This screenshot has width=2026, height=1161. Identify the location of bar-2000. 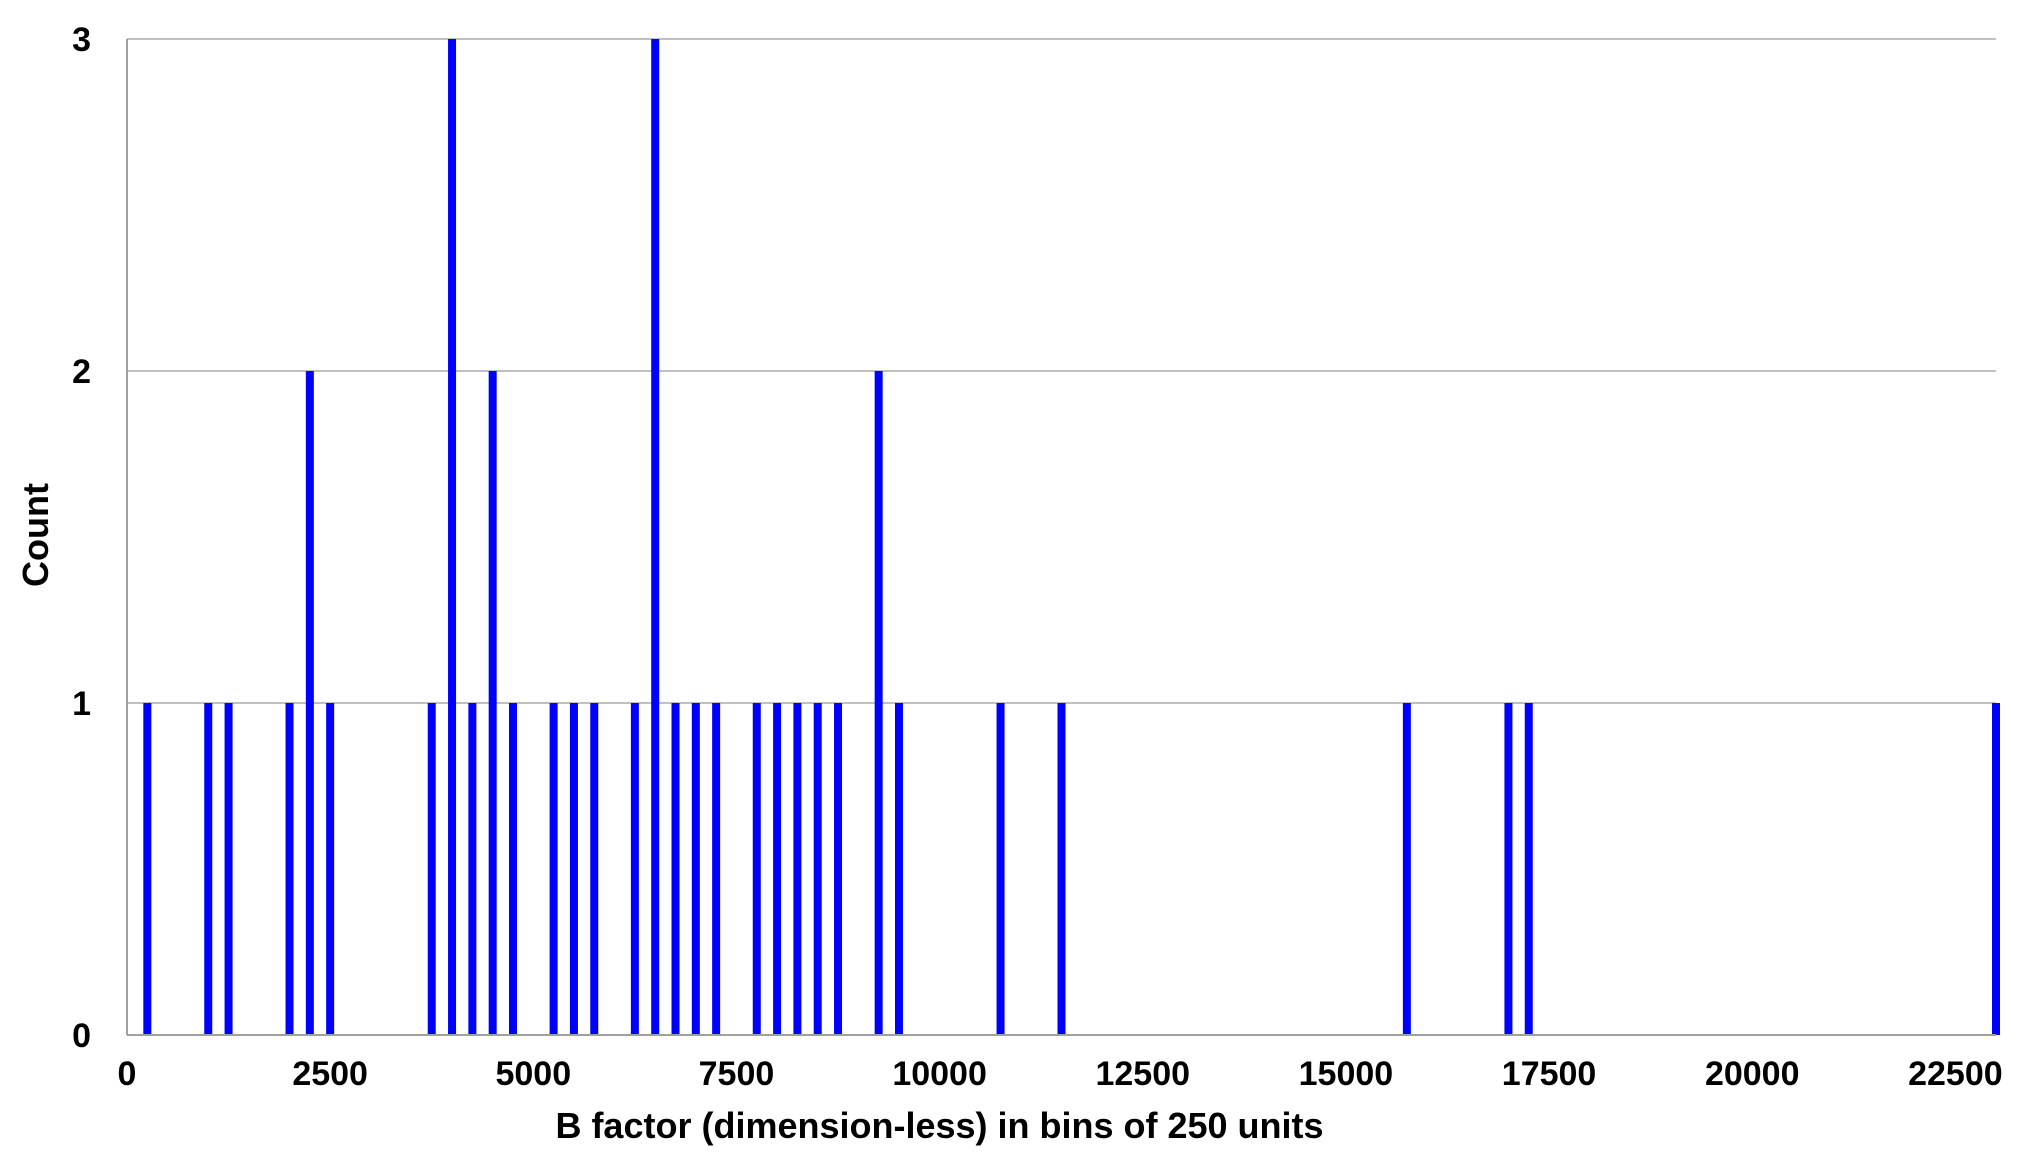
(289, 869).